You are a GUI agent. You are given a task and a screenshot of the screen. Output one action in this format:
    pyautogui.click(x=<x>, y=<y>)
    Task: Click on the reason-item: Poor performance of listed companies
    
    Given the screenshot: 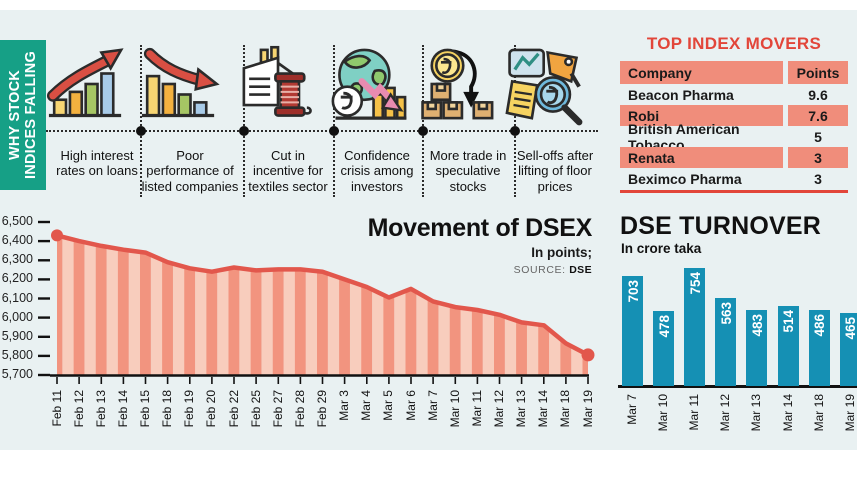 What is the action you would take?
    pyautogui.click(x=190, y=118)
    